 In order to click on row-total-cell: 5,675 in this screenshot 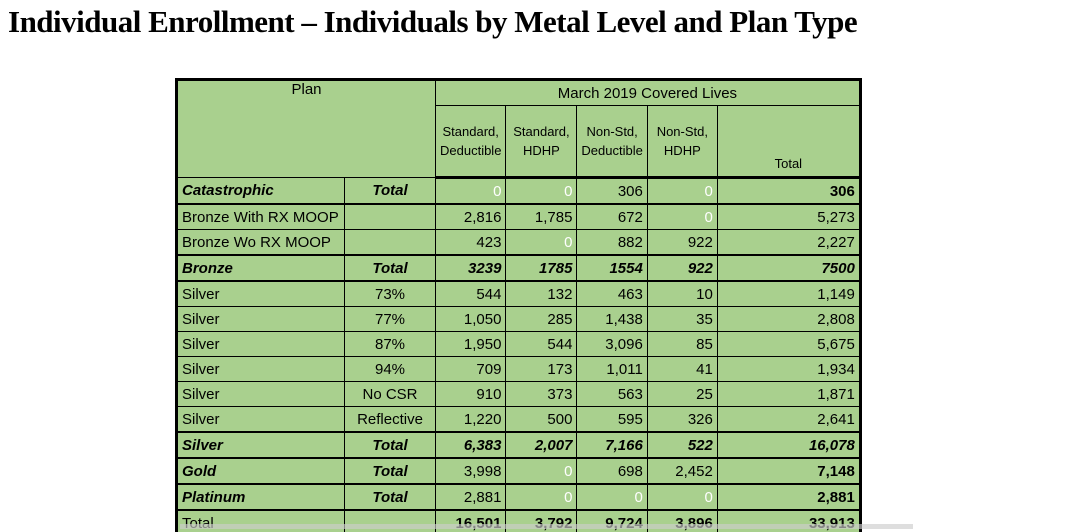, I will do `click(788, 344)`.